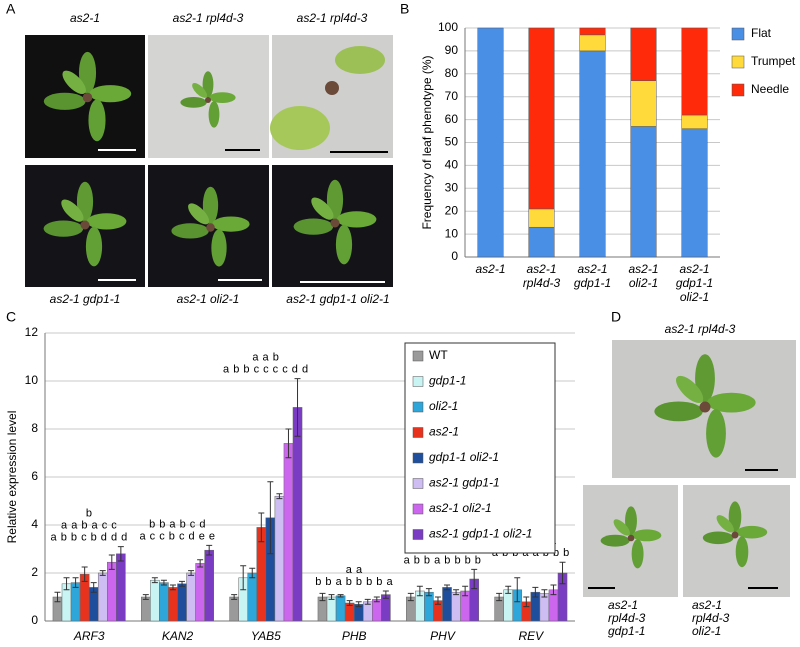 Image resolution: width=800 pixels, height=647 pixels. What do you see at coordinates (443, 560) in the screenshot?
I see `significance-letters: a b b a b b b b` at bounding box center [443, 560].